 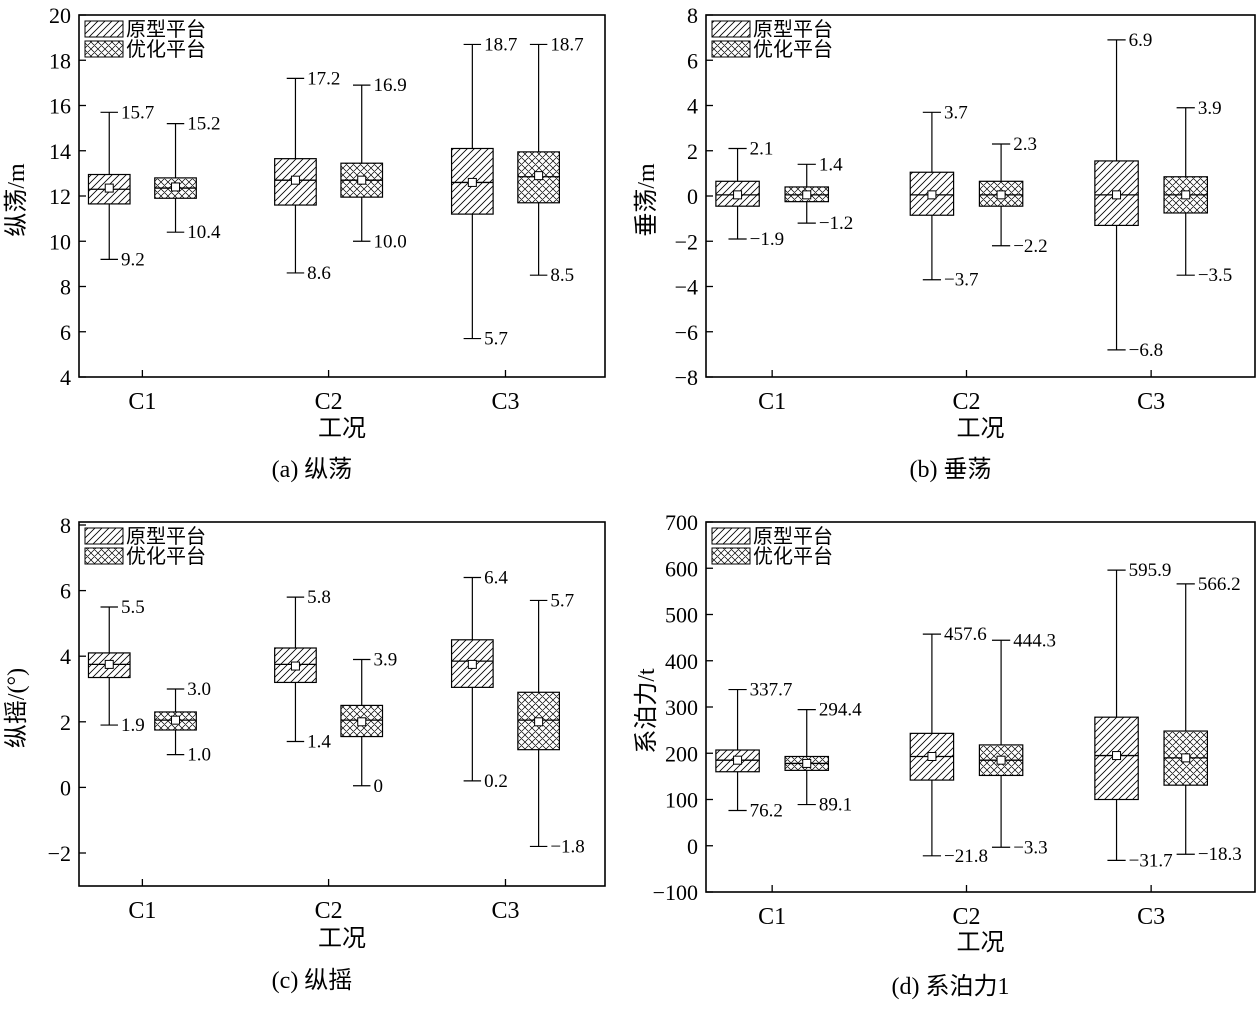 What do you see at coordinates (483, 192) in the screenshot?
I see `box-prototype-C3: 18.7 5.7` at bounding box center [483, 192].